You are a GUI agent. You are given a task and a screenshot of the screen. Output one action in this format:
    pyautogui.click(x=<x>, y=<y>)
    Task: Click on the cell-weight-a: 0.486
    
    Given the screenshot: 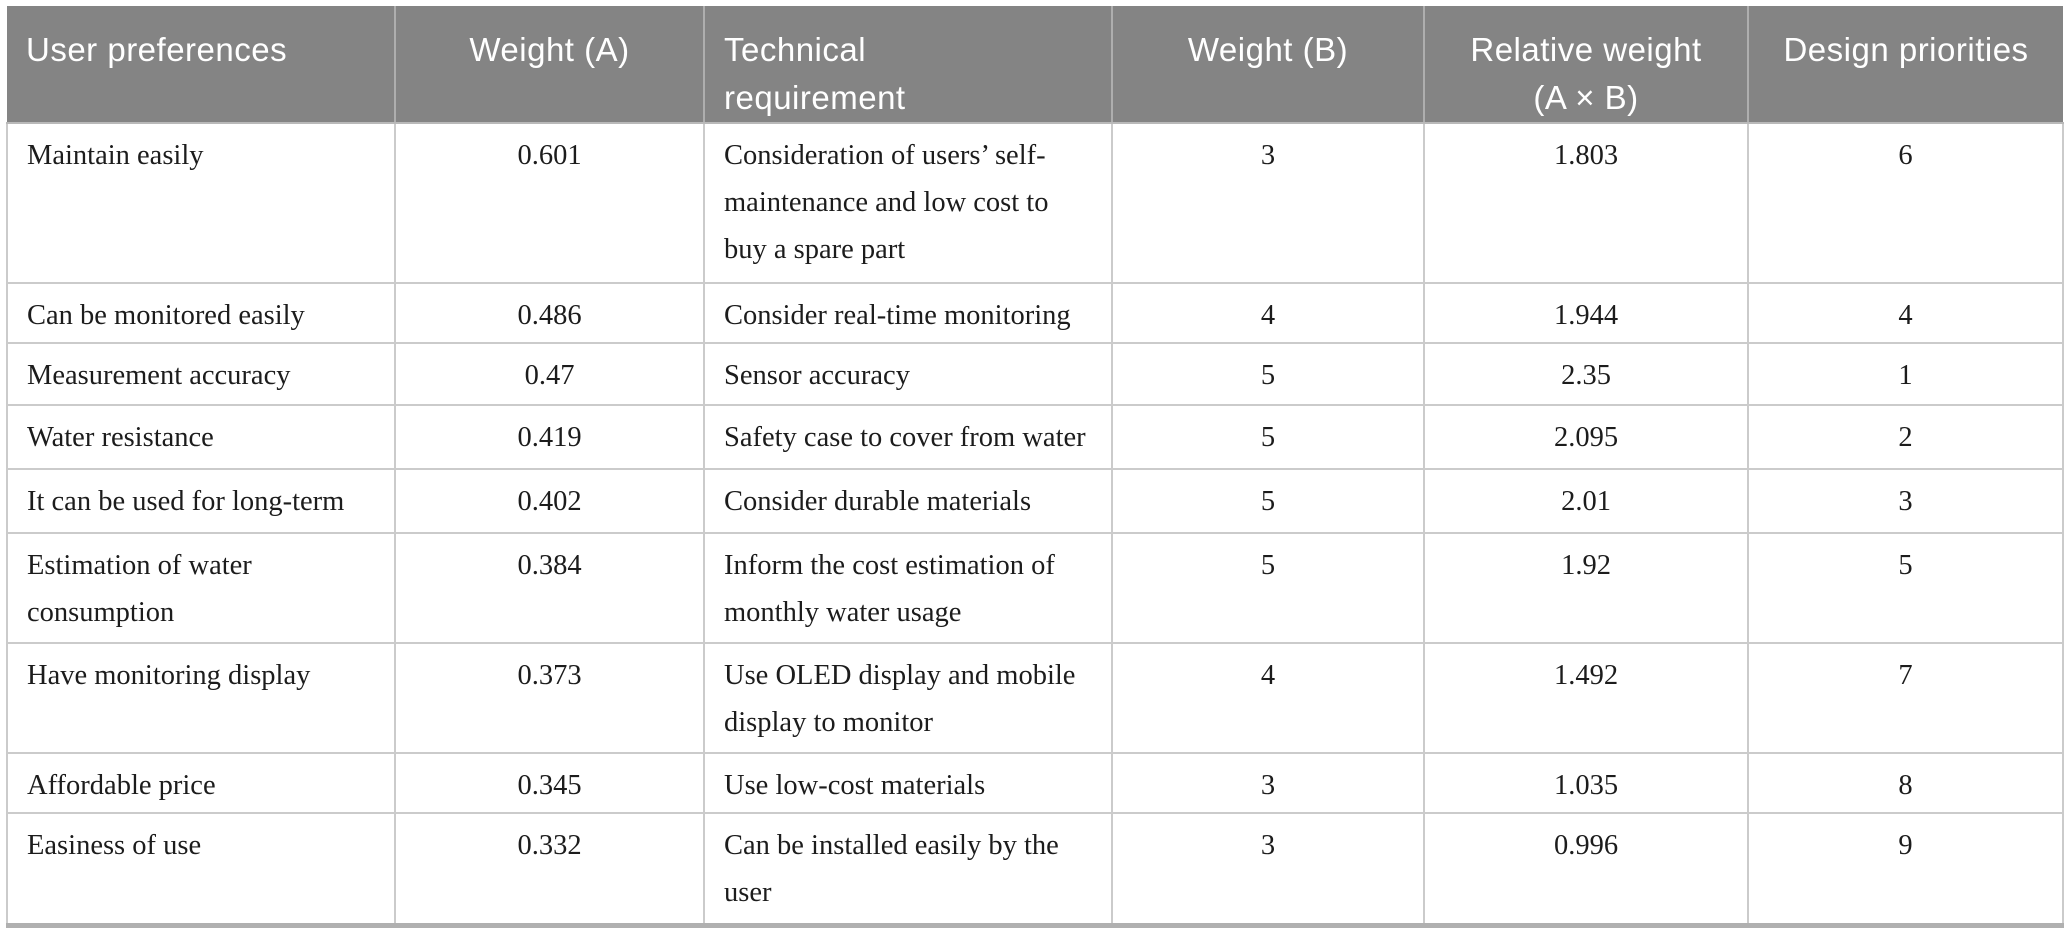 What is the action you would take?
    pyautogui.click(x=549, y=313)
    